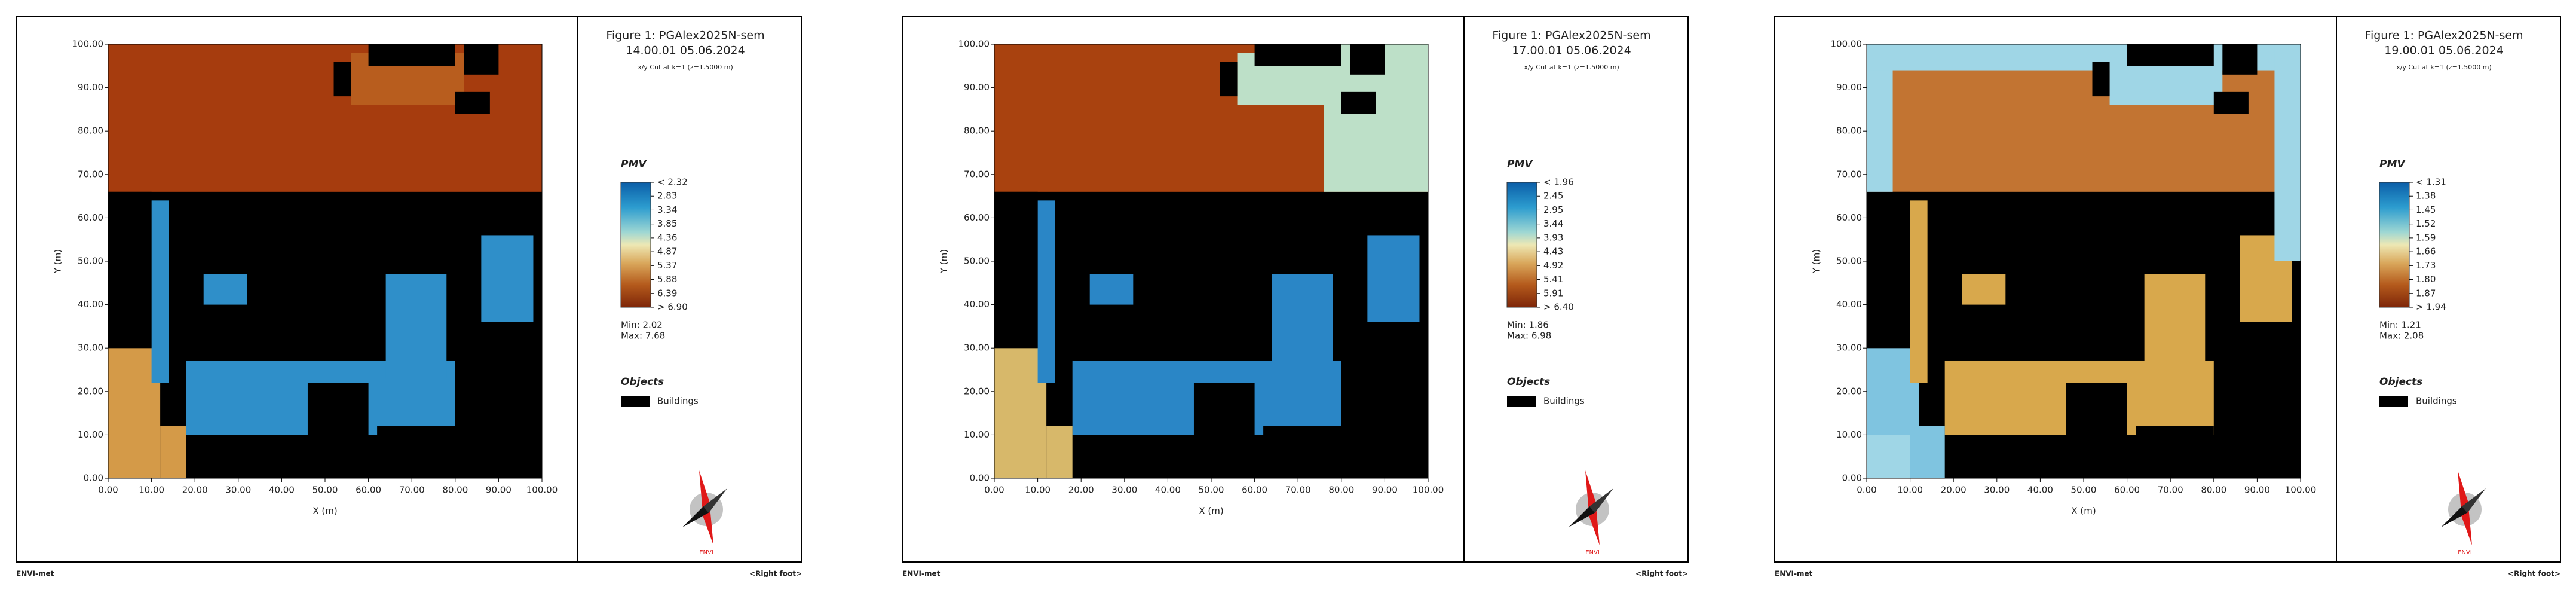 The image size is (2576, 602). What do you see at coordinates (977, 131) in the screenshot?
I see `y-tick-label: 80.00` at bounding box center [977, 131].